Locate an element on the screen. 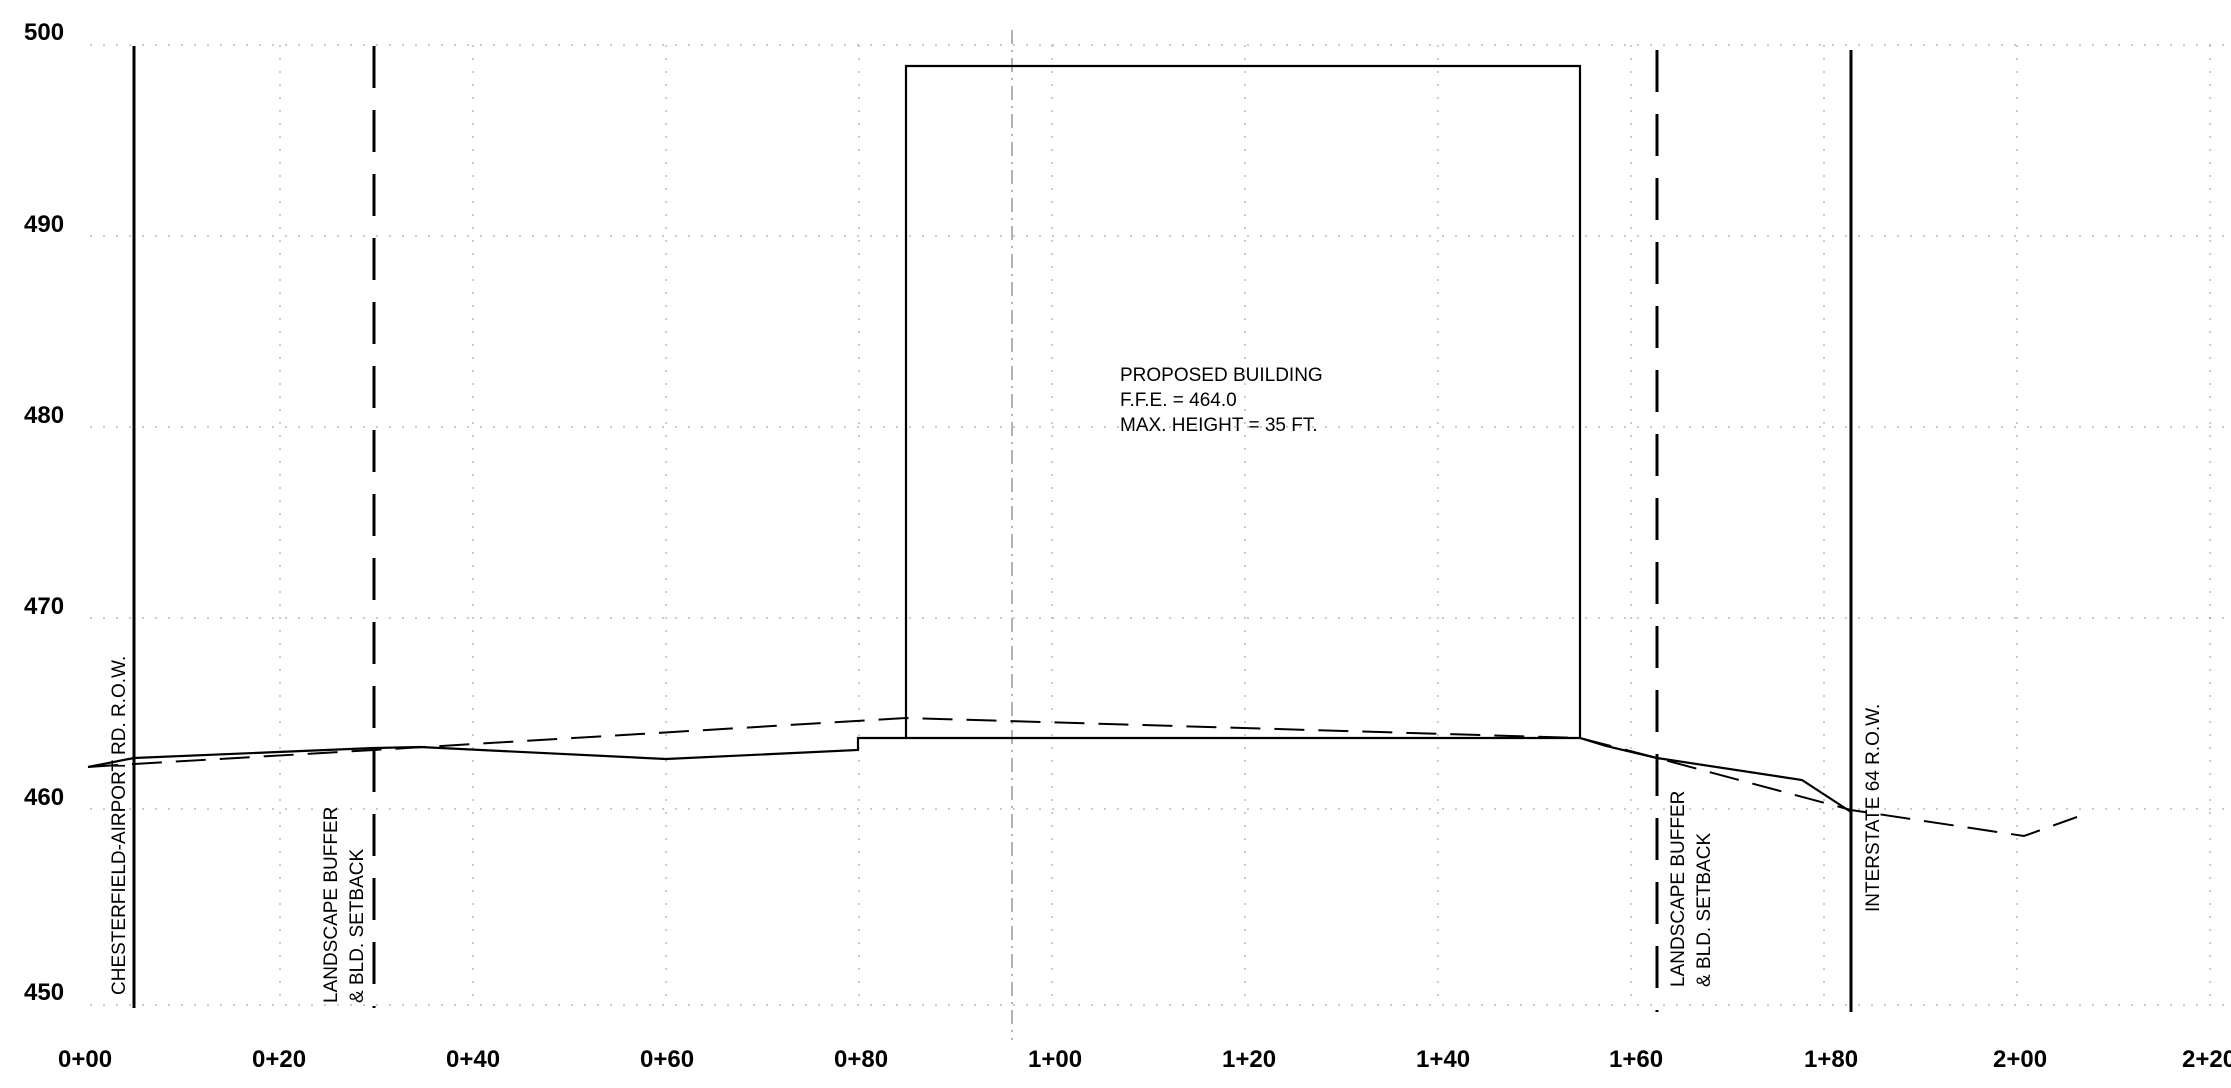  building-note-ffe: F.F.E. = 464.0 is located at coordinates (1178, 400).